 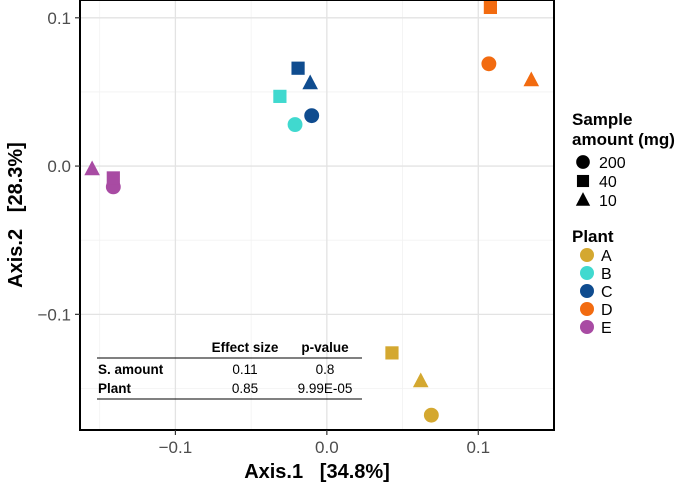 What do you see at coordinates (612, 163) in the screenshot?
I see `legend-shape-label: 200` at bounding box center [612, 163].